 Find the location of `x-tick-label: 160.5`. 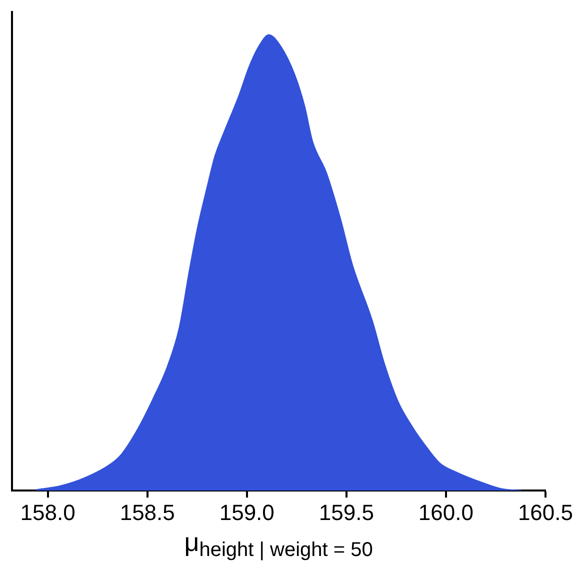

x-tick-label: 160.5 is located at coordinates (546, 512).